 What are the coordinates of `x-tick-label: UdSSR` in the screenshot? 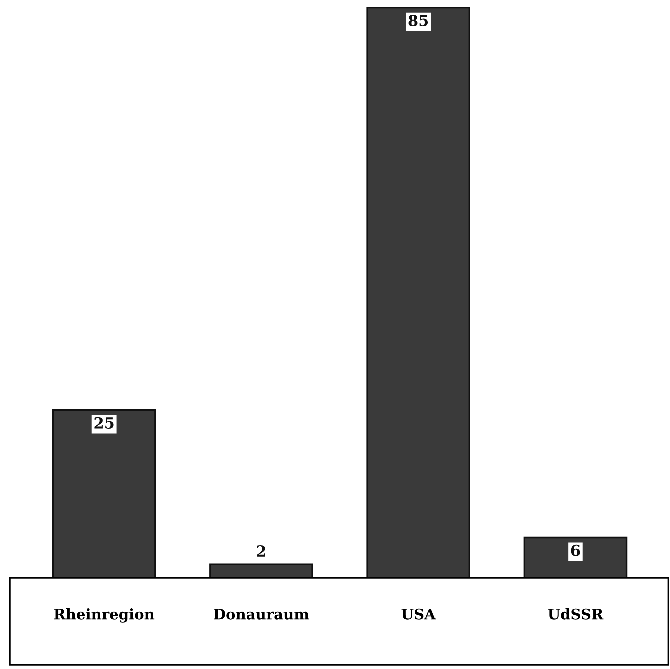 It's located at (576, 614).